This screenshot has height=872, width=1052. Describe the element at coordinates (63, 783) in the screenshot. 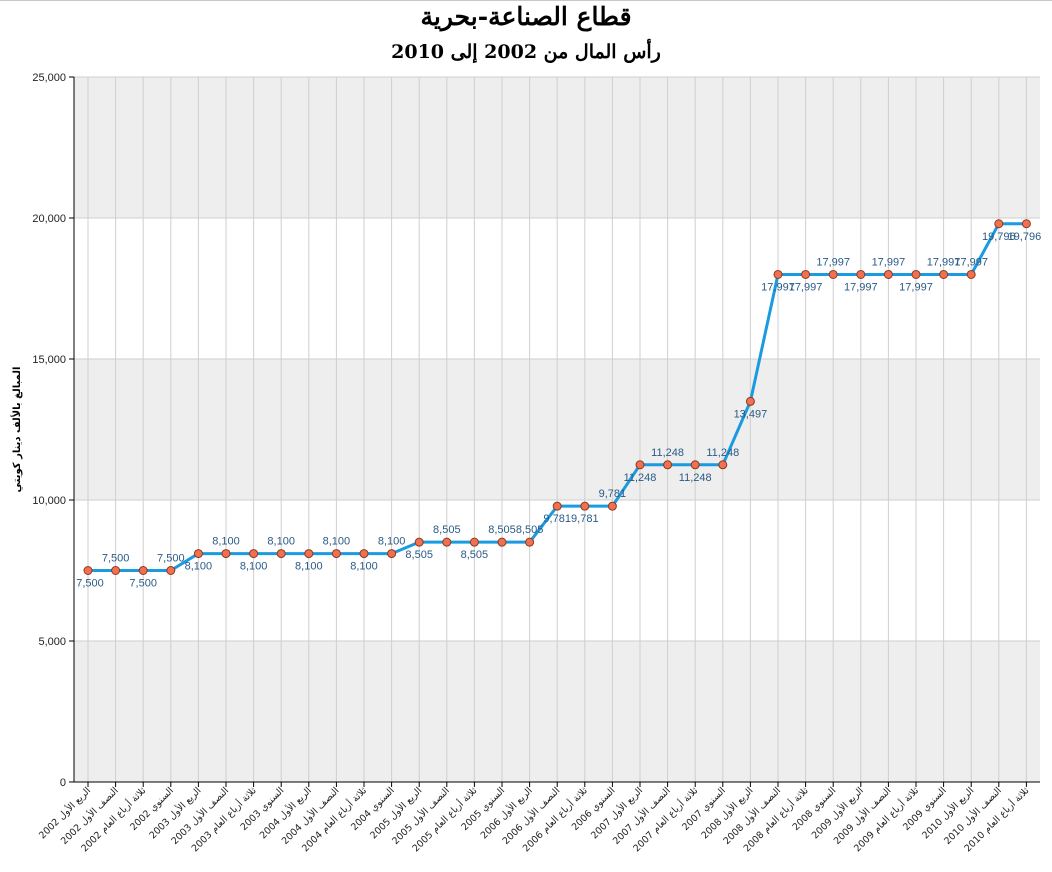

I see `y-tick-label: 0` at that location.